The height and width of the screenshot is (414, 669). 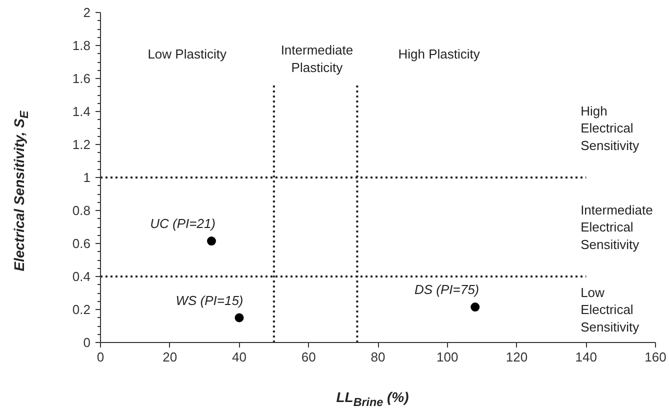 What do you see at coordinates (170, 357) in the screenshot?
I see `x-tick-label: 20` at bounding box center [170, 357].